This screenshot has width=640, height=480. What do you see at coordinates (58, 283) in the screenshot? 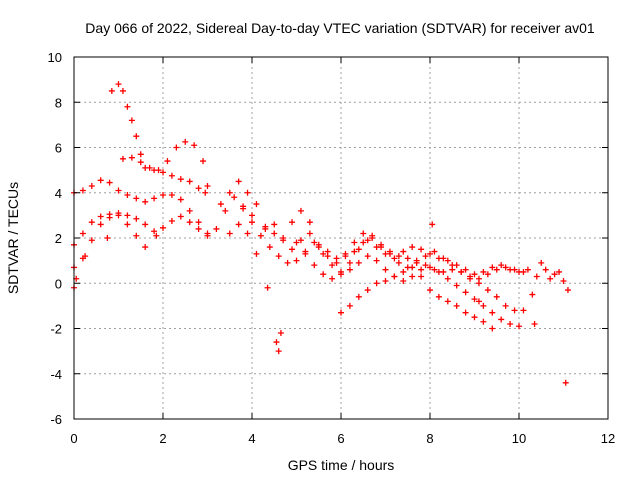
I see `y-tick-label: 0` at bounding box center [58, 283].